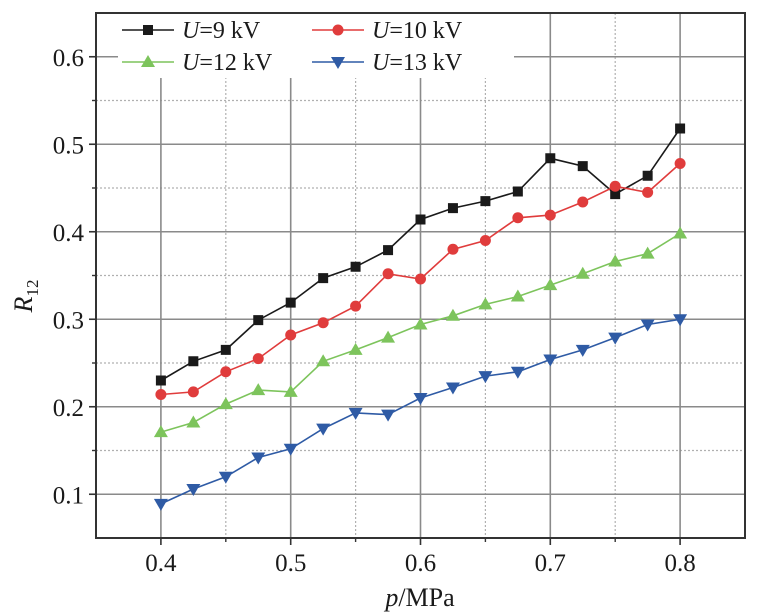  What do you see at coordinates (68, 320) in the screenshot?
I see `y-tick-label: 0.3` at bounding box center [68, 320].